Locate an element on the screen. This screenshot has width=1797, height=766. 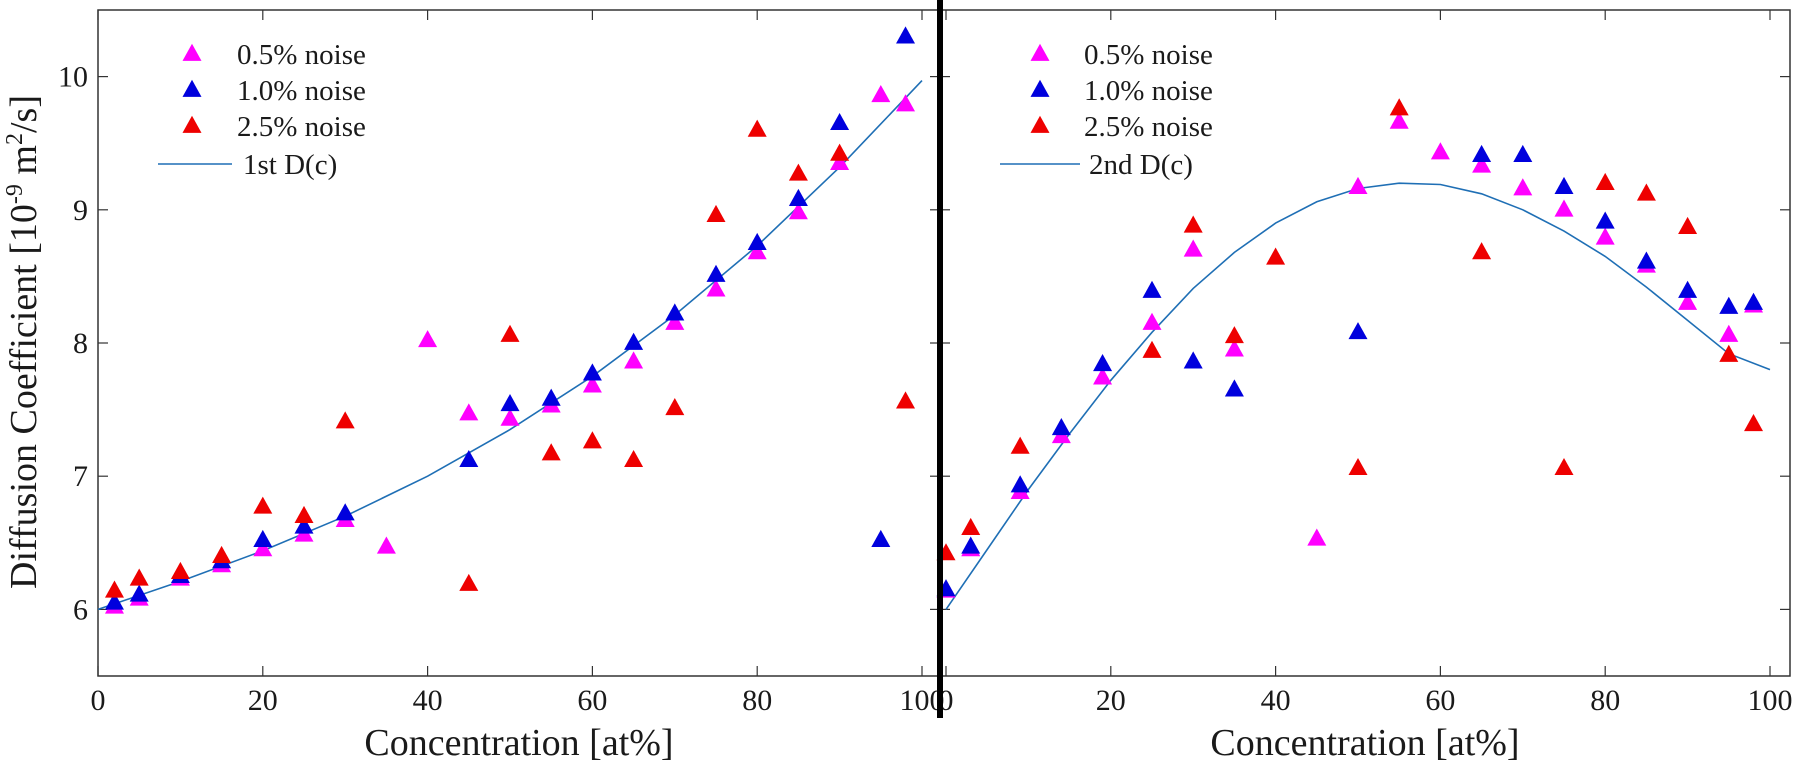
left-x-axis-title: Concentration [at%] is located at coordinates (518, 743).